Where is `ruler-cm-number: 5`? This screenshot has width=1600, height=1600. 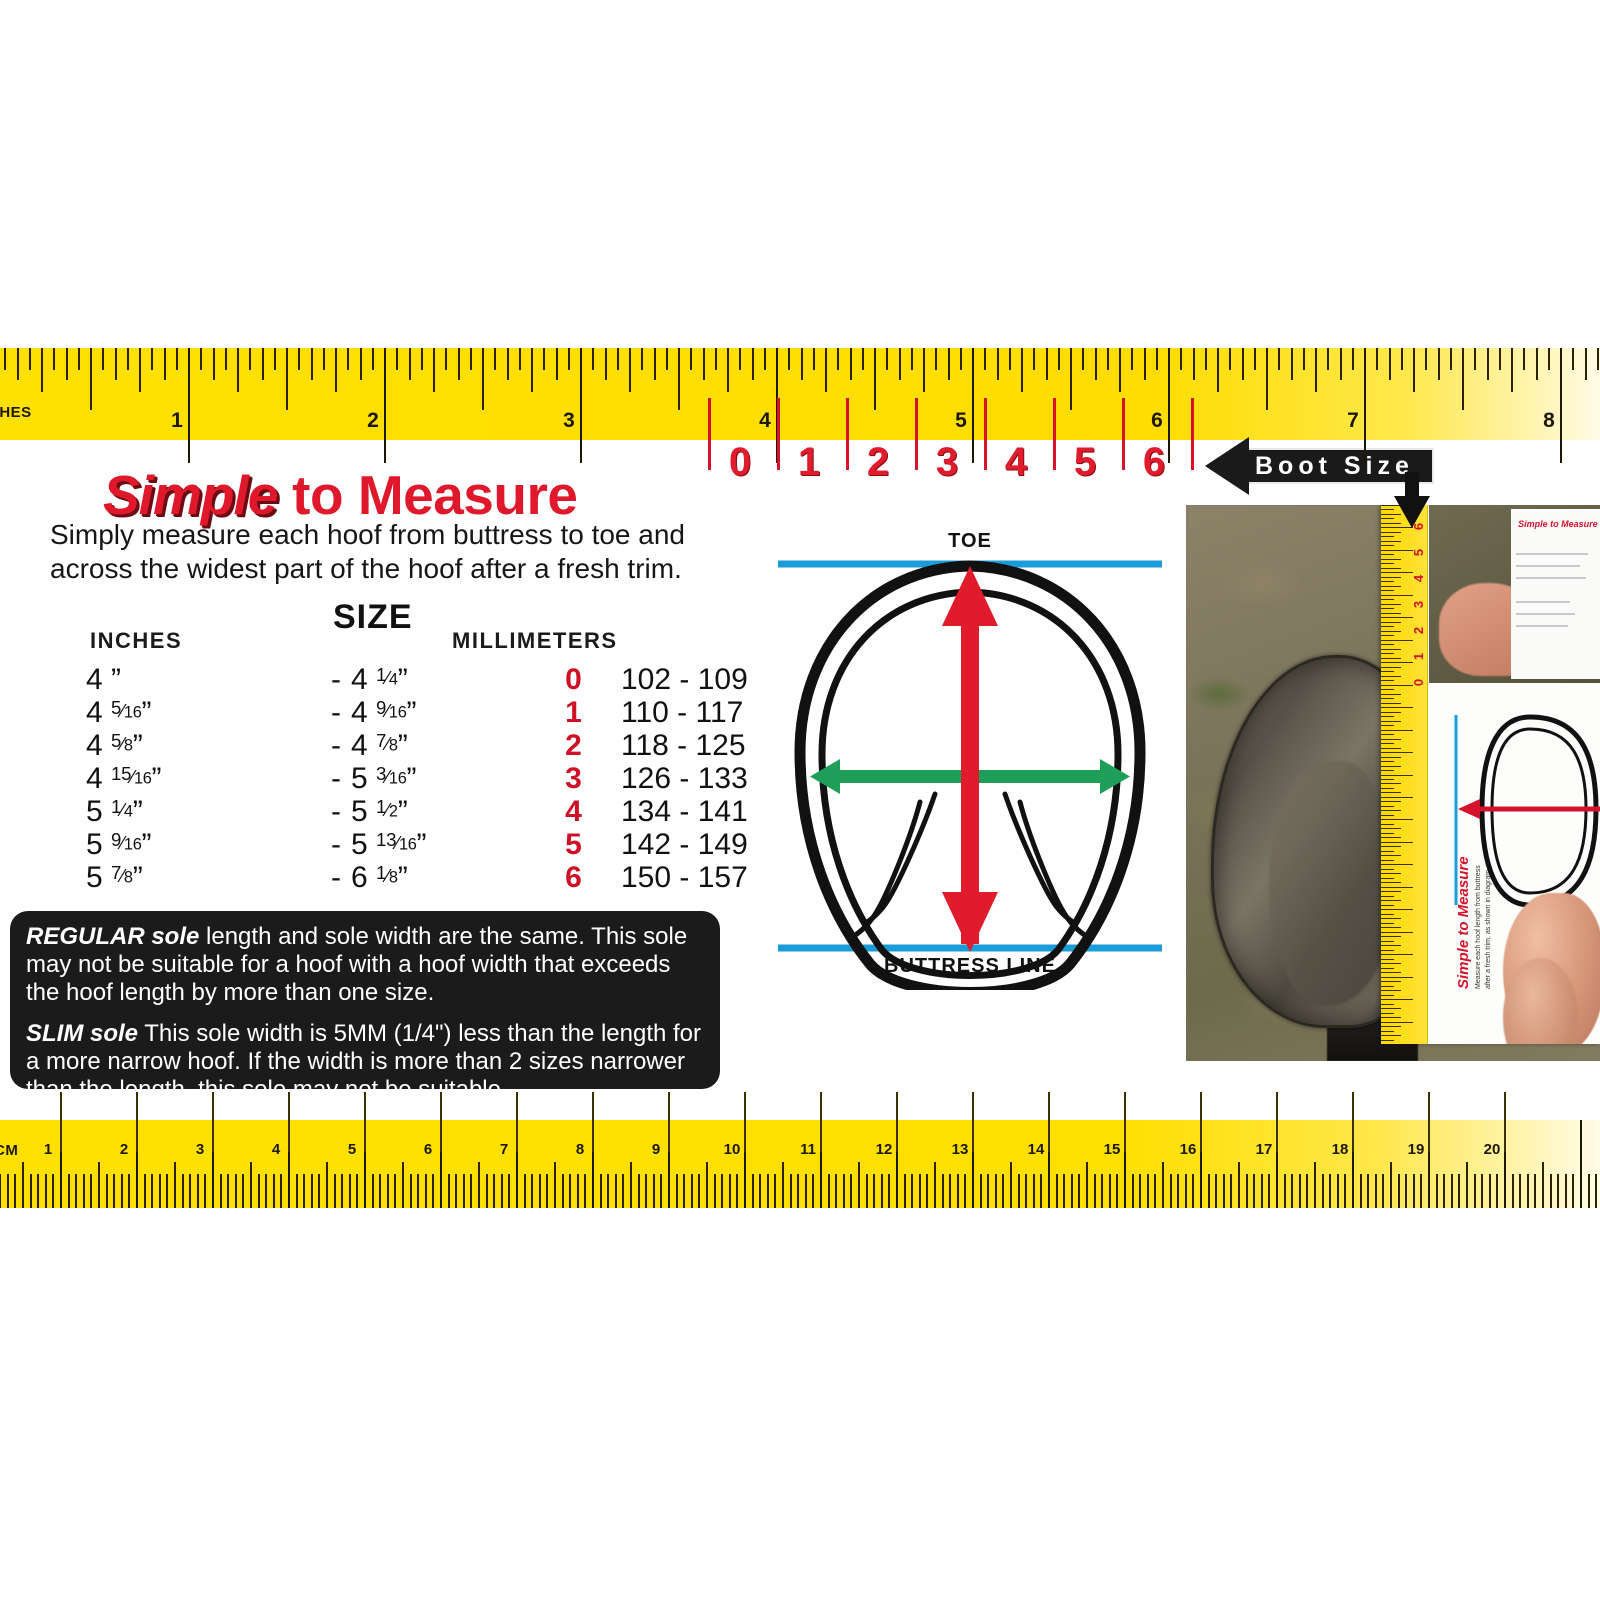
ruler-cm-number: 5 is located at coordinates (352, 1149).